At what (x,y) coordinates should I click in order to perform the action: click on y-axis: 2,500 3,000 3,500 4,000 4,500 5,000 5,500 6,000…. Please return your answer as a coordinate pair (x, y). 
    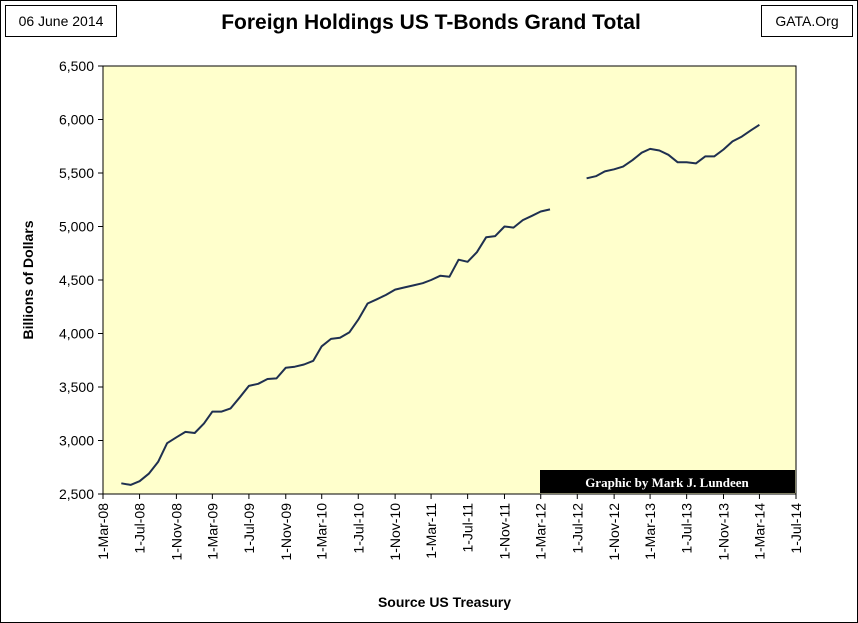
    Looking at the image, I should click on (81, 280).